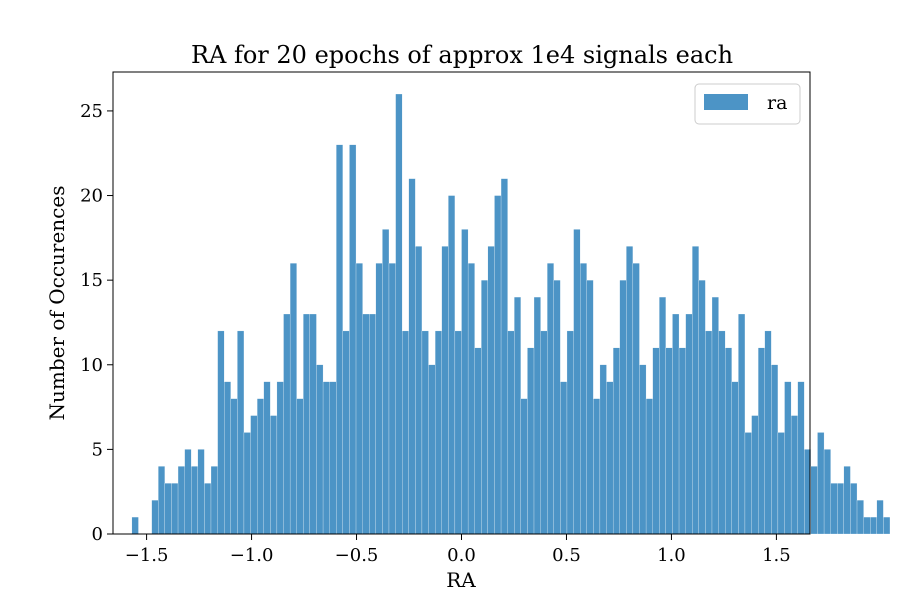  I want to click on x-axis-ticks: −1.5 −1.0 −0.5 0.0 0.5 1.0 1.5, so click(458, 550).